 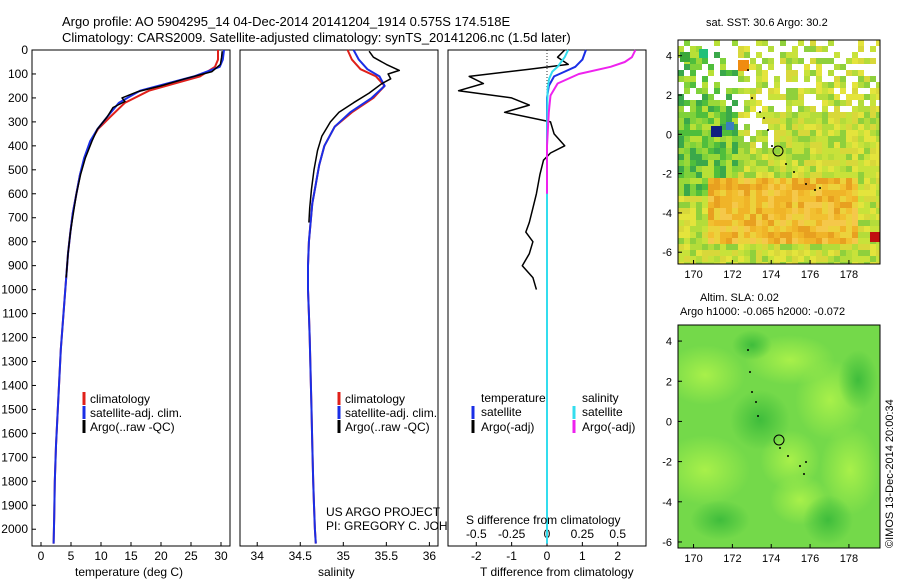 What do you see at coordinates (221, 556) in the screenshot?
I see `x-tick-label: 30` at bounding box center [221, 556].